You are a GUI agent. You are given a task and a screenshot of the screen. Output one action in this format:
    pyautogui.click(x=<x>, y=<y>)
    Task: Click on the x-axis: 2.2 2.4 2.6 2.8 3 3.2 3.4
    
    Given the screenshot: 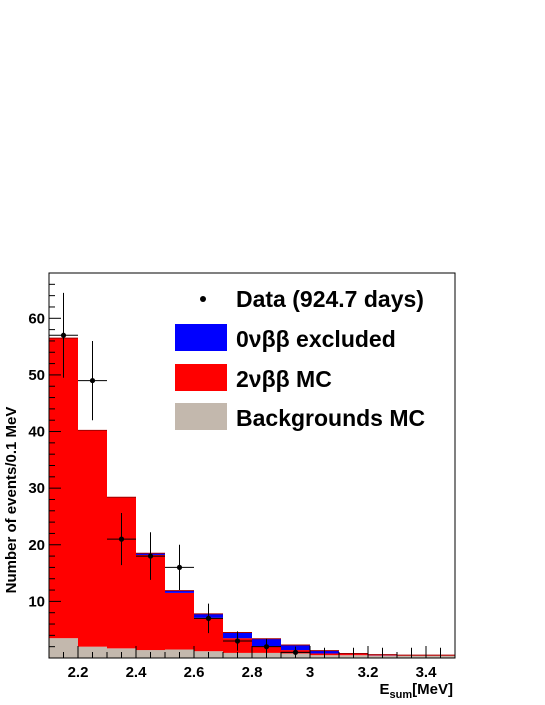 What is the action you would take?
    pyautogui.click(x=252, y=663)
    